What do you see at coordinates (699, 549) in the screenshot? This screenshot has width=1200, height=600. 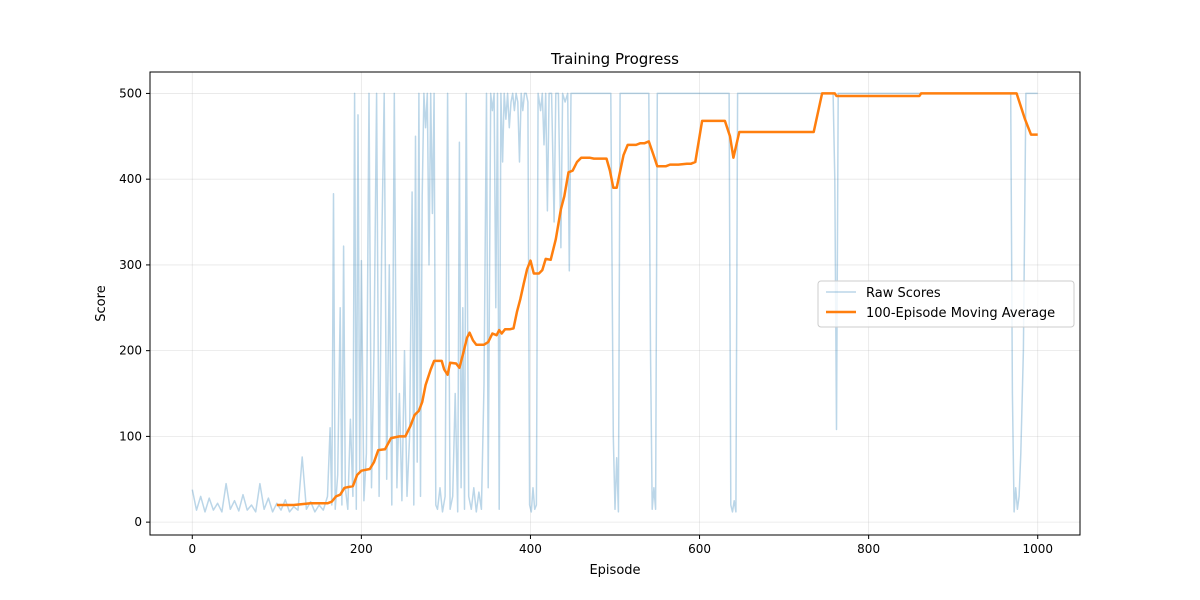 I see `x-tick-label: 600` at bounding box center [699, 549].